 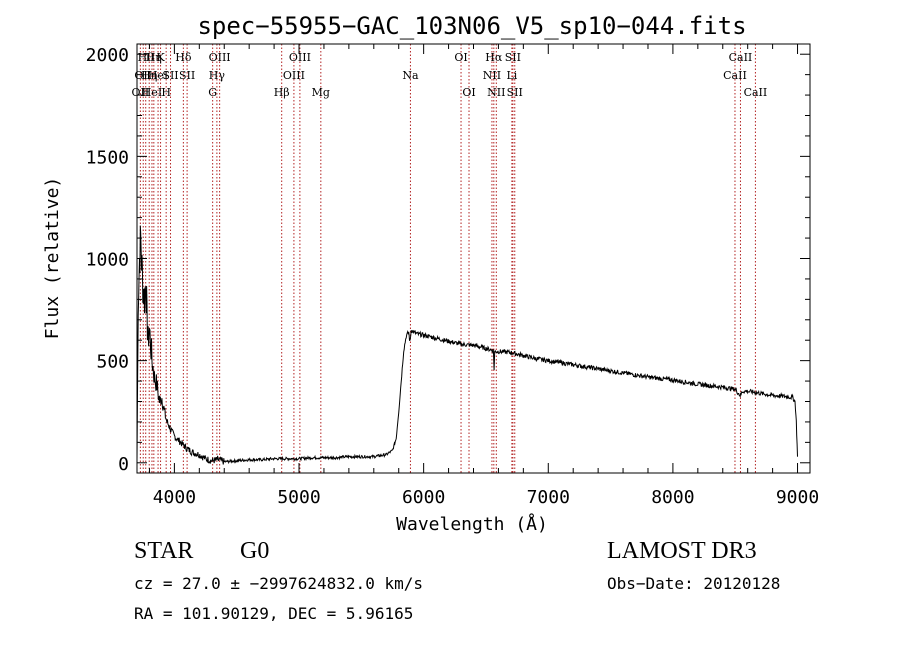 What do you see at coordinates (694, 583) in the screenshot?
I see `obs-date: Obs−Date: 20120128` at bounding box center [694, 583].